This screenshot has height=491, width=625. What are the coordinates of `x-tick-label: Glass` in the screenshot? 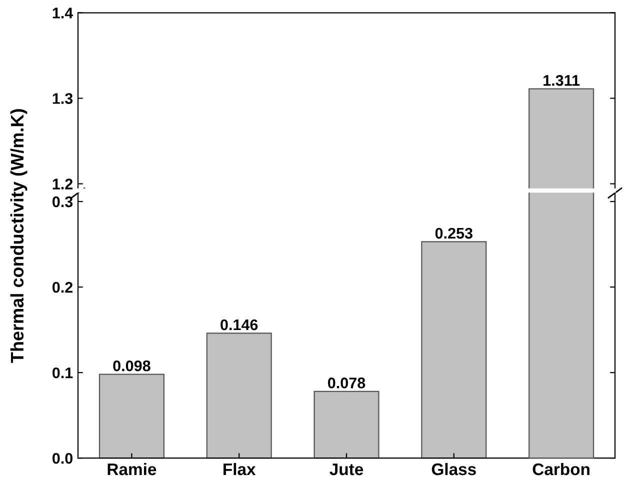 It's located at (454, 469).